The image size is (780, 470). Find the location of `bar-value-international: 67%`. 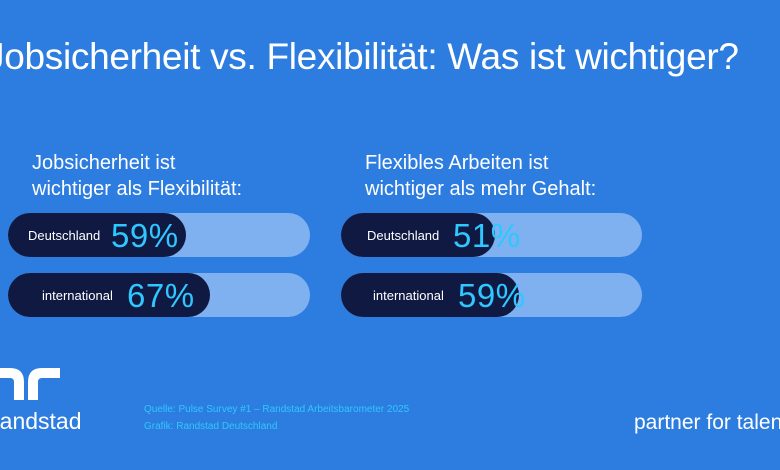

bar-value-international: 67% is located at coordinates (161, 295).